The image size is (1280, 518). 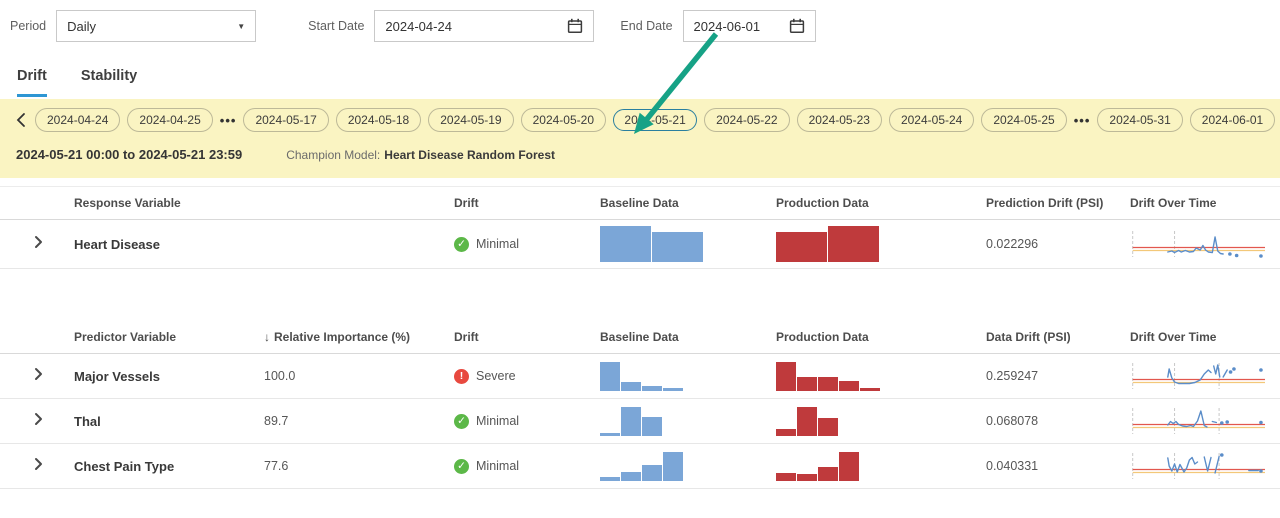 What do you see at coordinates (21, 120) in the screenshot?
I see `chevron-left-icon` at bounding box center [21, 120].